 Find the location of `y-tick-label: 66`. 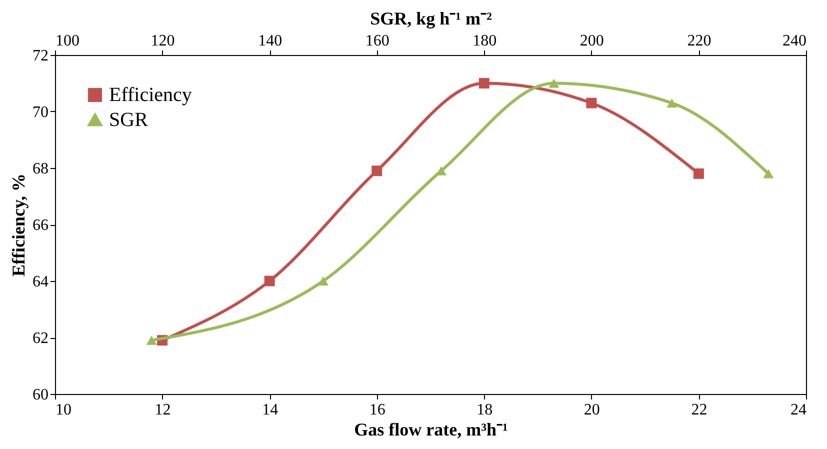

y-tick-label: 66 is located at coordinates (40, 225).